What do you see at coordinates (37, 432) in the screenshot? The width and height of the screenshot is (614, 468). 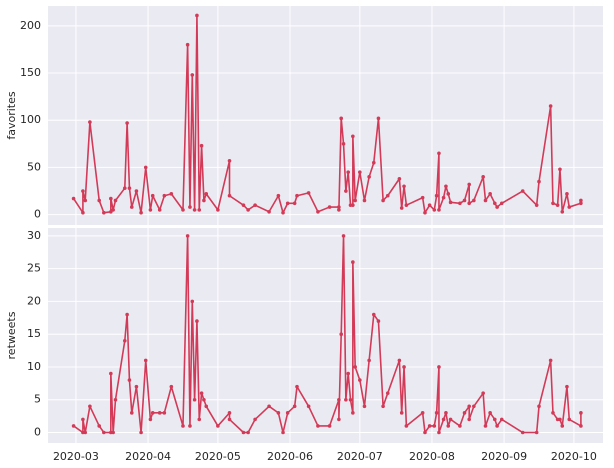 I see `y-tick-label: 0` at bounding box center [37, 432].